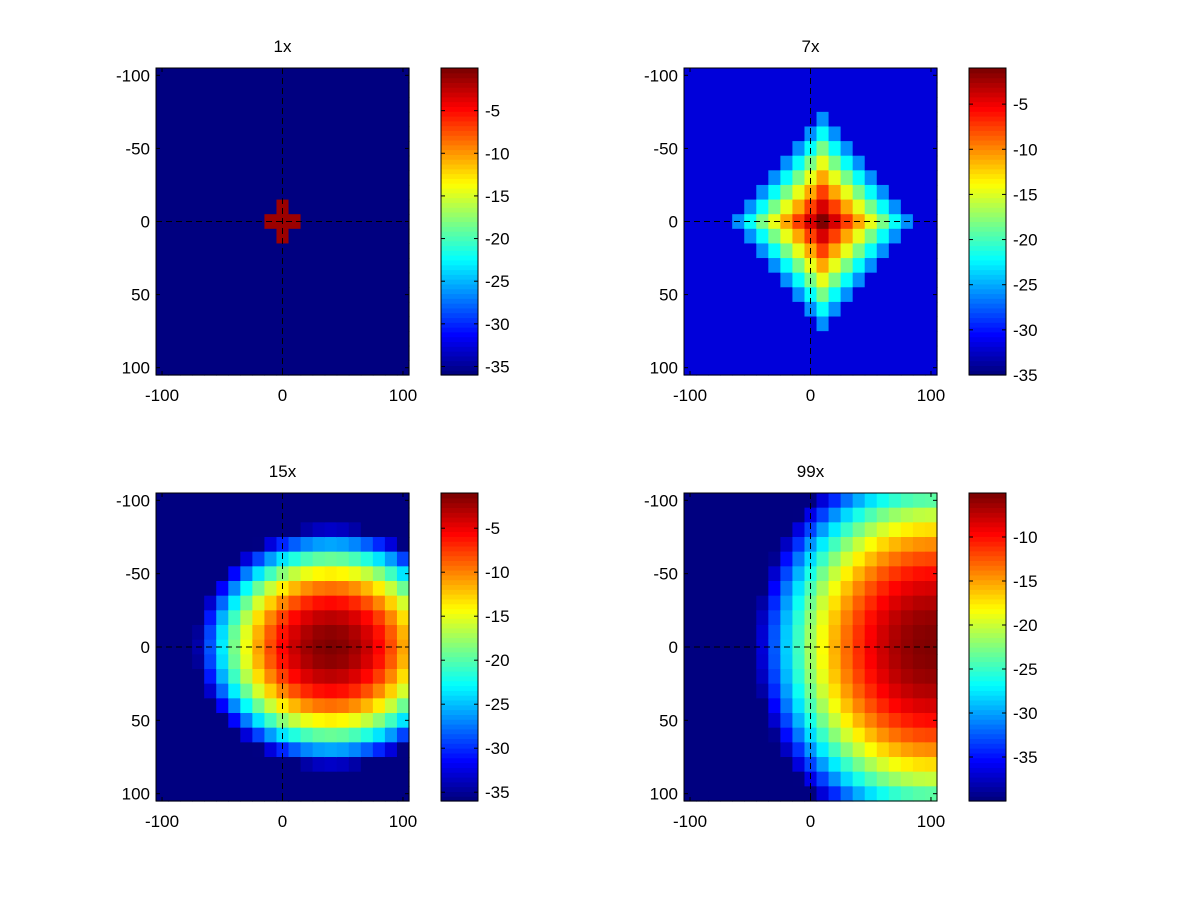  What do you see at coordinates (664, 794) in the screenshot?
I see `y-tick-label: 100` at bounding box center [664, 794].